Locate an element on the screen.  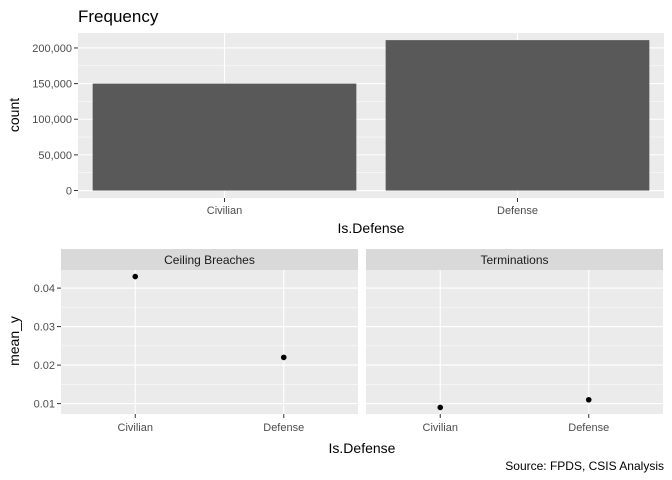
bar-y-axis-title: count is located at coordinates (14, 115).